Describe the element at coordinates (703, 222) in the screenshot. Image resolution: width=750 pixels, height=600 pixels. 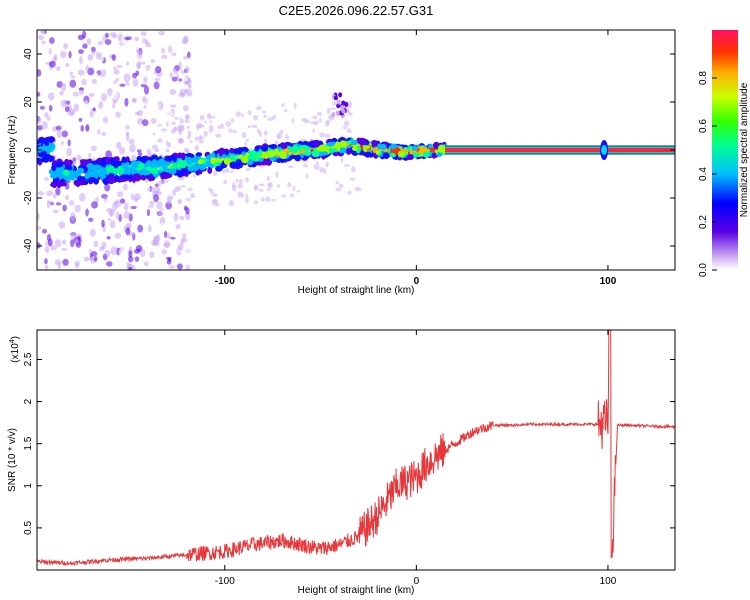
I see `colorbar-tick-label: 0.2` at that location.